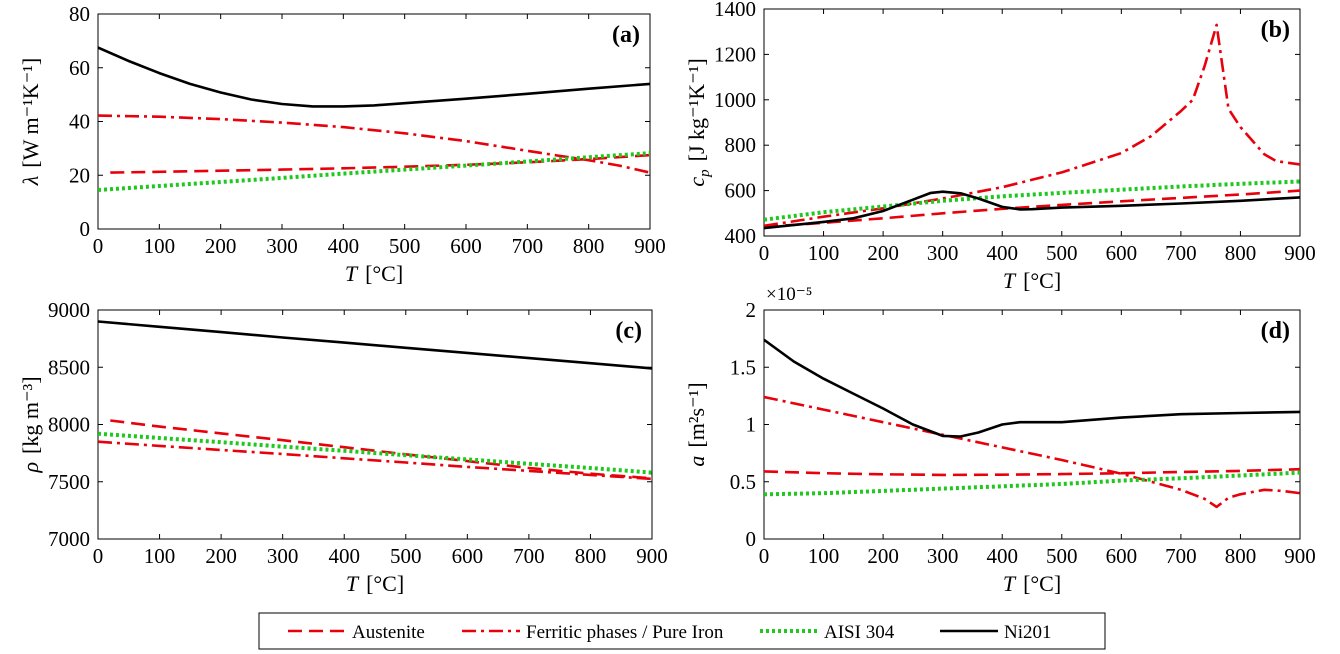  Describe the element at coordinates (69, 539) in the screenshot. I see `y-tick-label: 7000` at that location.